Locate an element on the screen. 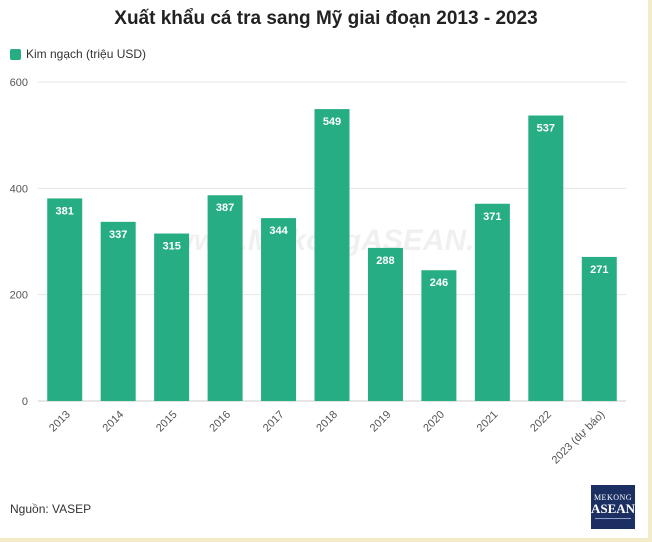 The image size is (652, 542). y-tick-label: 400 is located at coordinates (19, 189).